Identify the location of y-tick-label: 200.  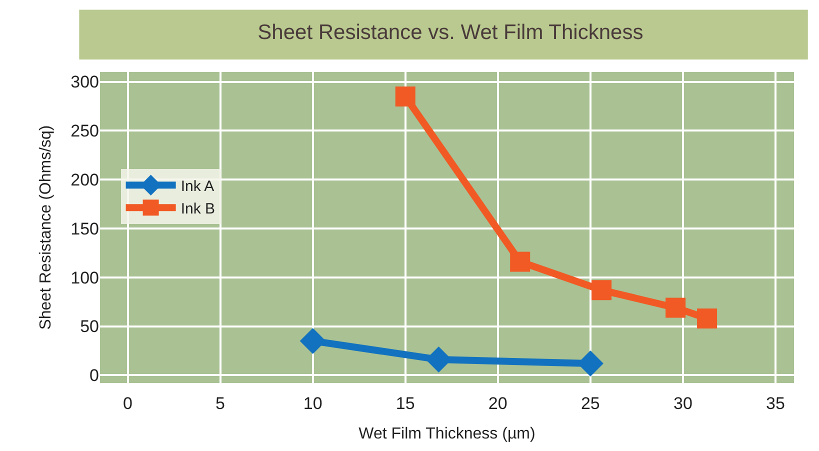
(84, 180).